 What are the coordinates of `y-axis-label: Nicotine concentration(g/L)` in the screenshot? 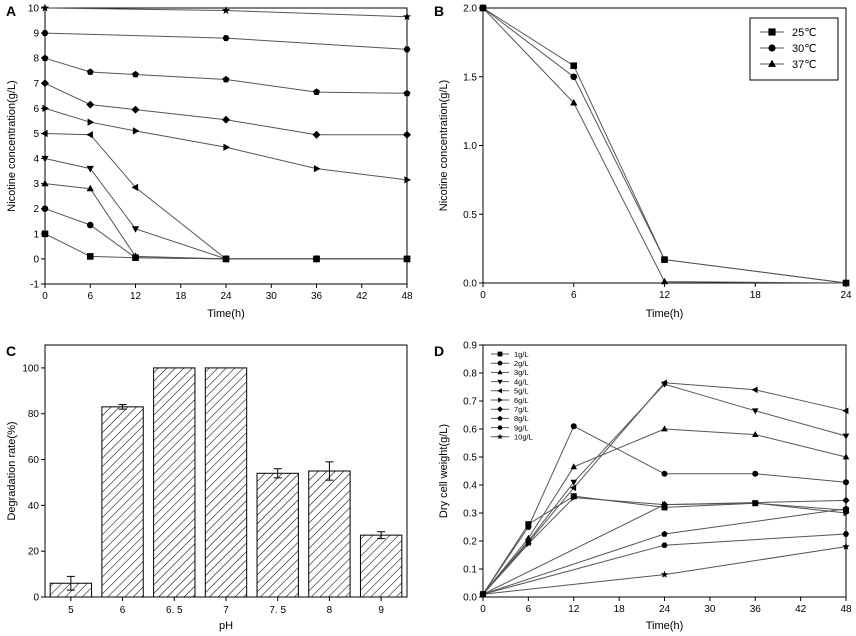 It's located at (12, 145).